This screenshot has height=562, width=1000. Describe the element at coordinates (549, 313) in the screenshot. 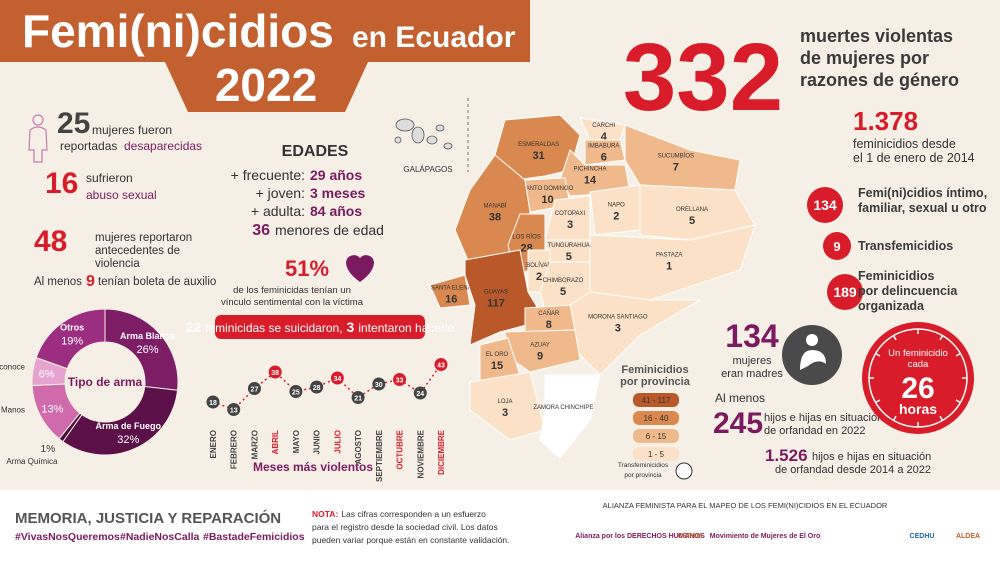

I see `province-name: CAÑAR` at that location.